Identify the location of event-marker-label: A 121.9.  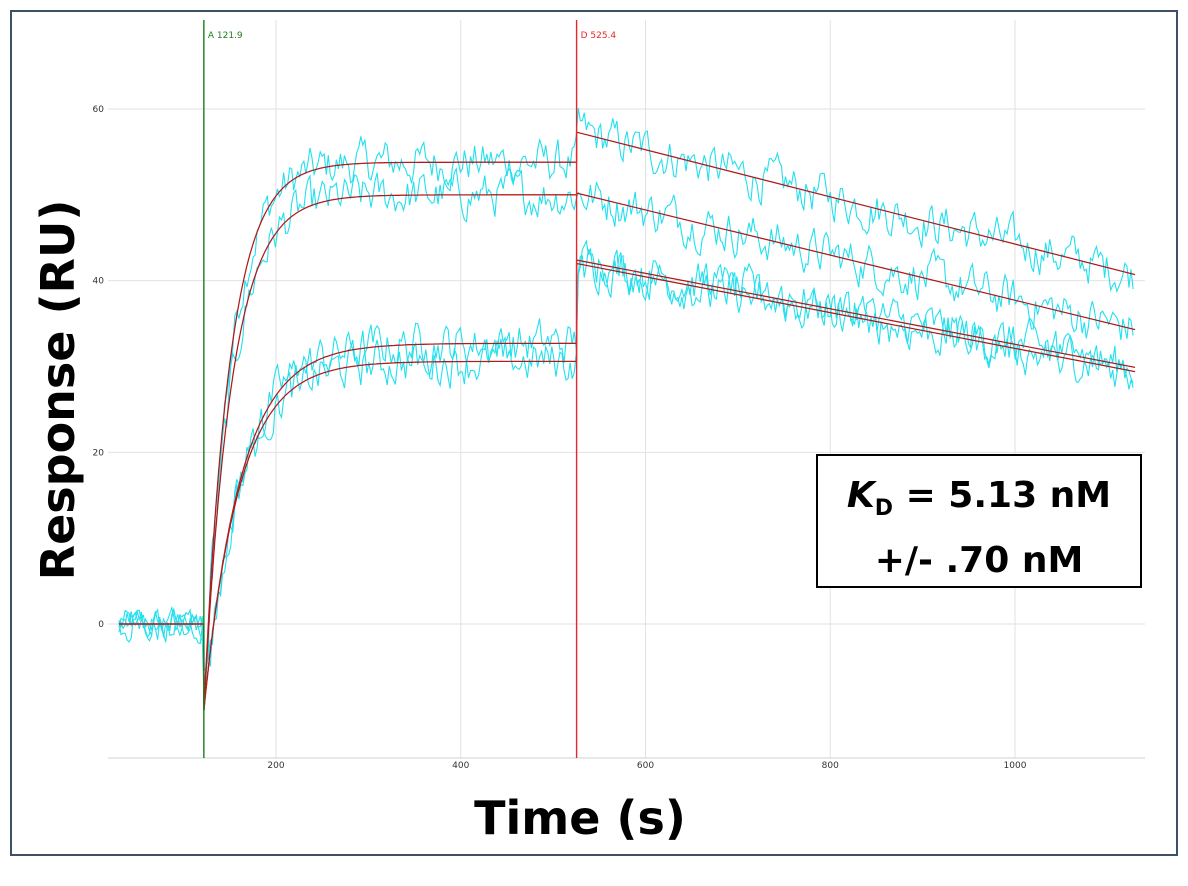
(225, 36).